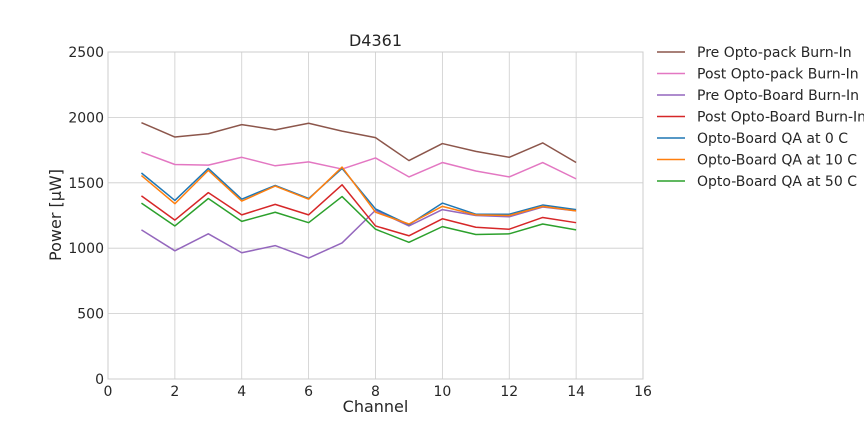 Image resolution: width=864 pixels, height=432 pixels. What do you see at coordinates (774, 53) in the screenshot?
I see `legend-label: Pre Opto-pack Burn-In` at bounding box center [774, 53].